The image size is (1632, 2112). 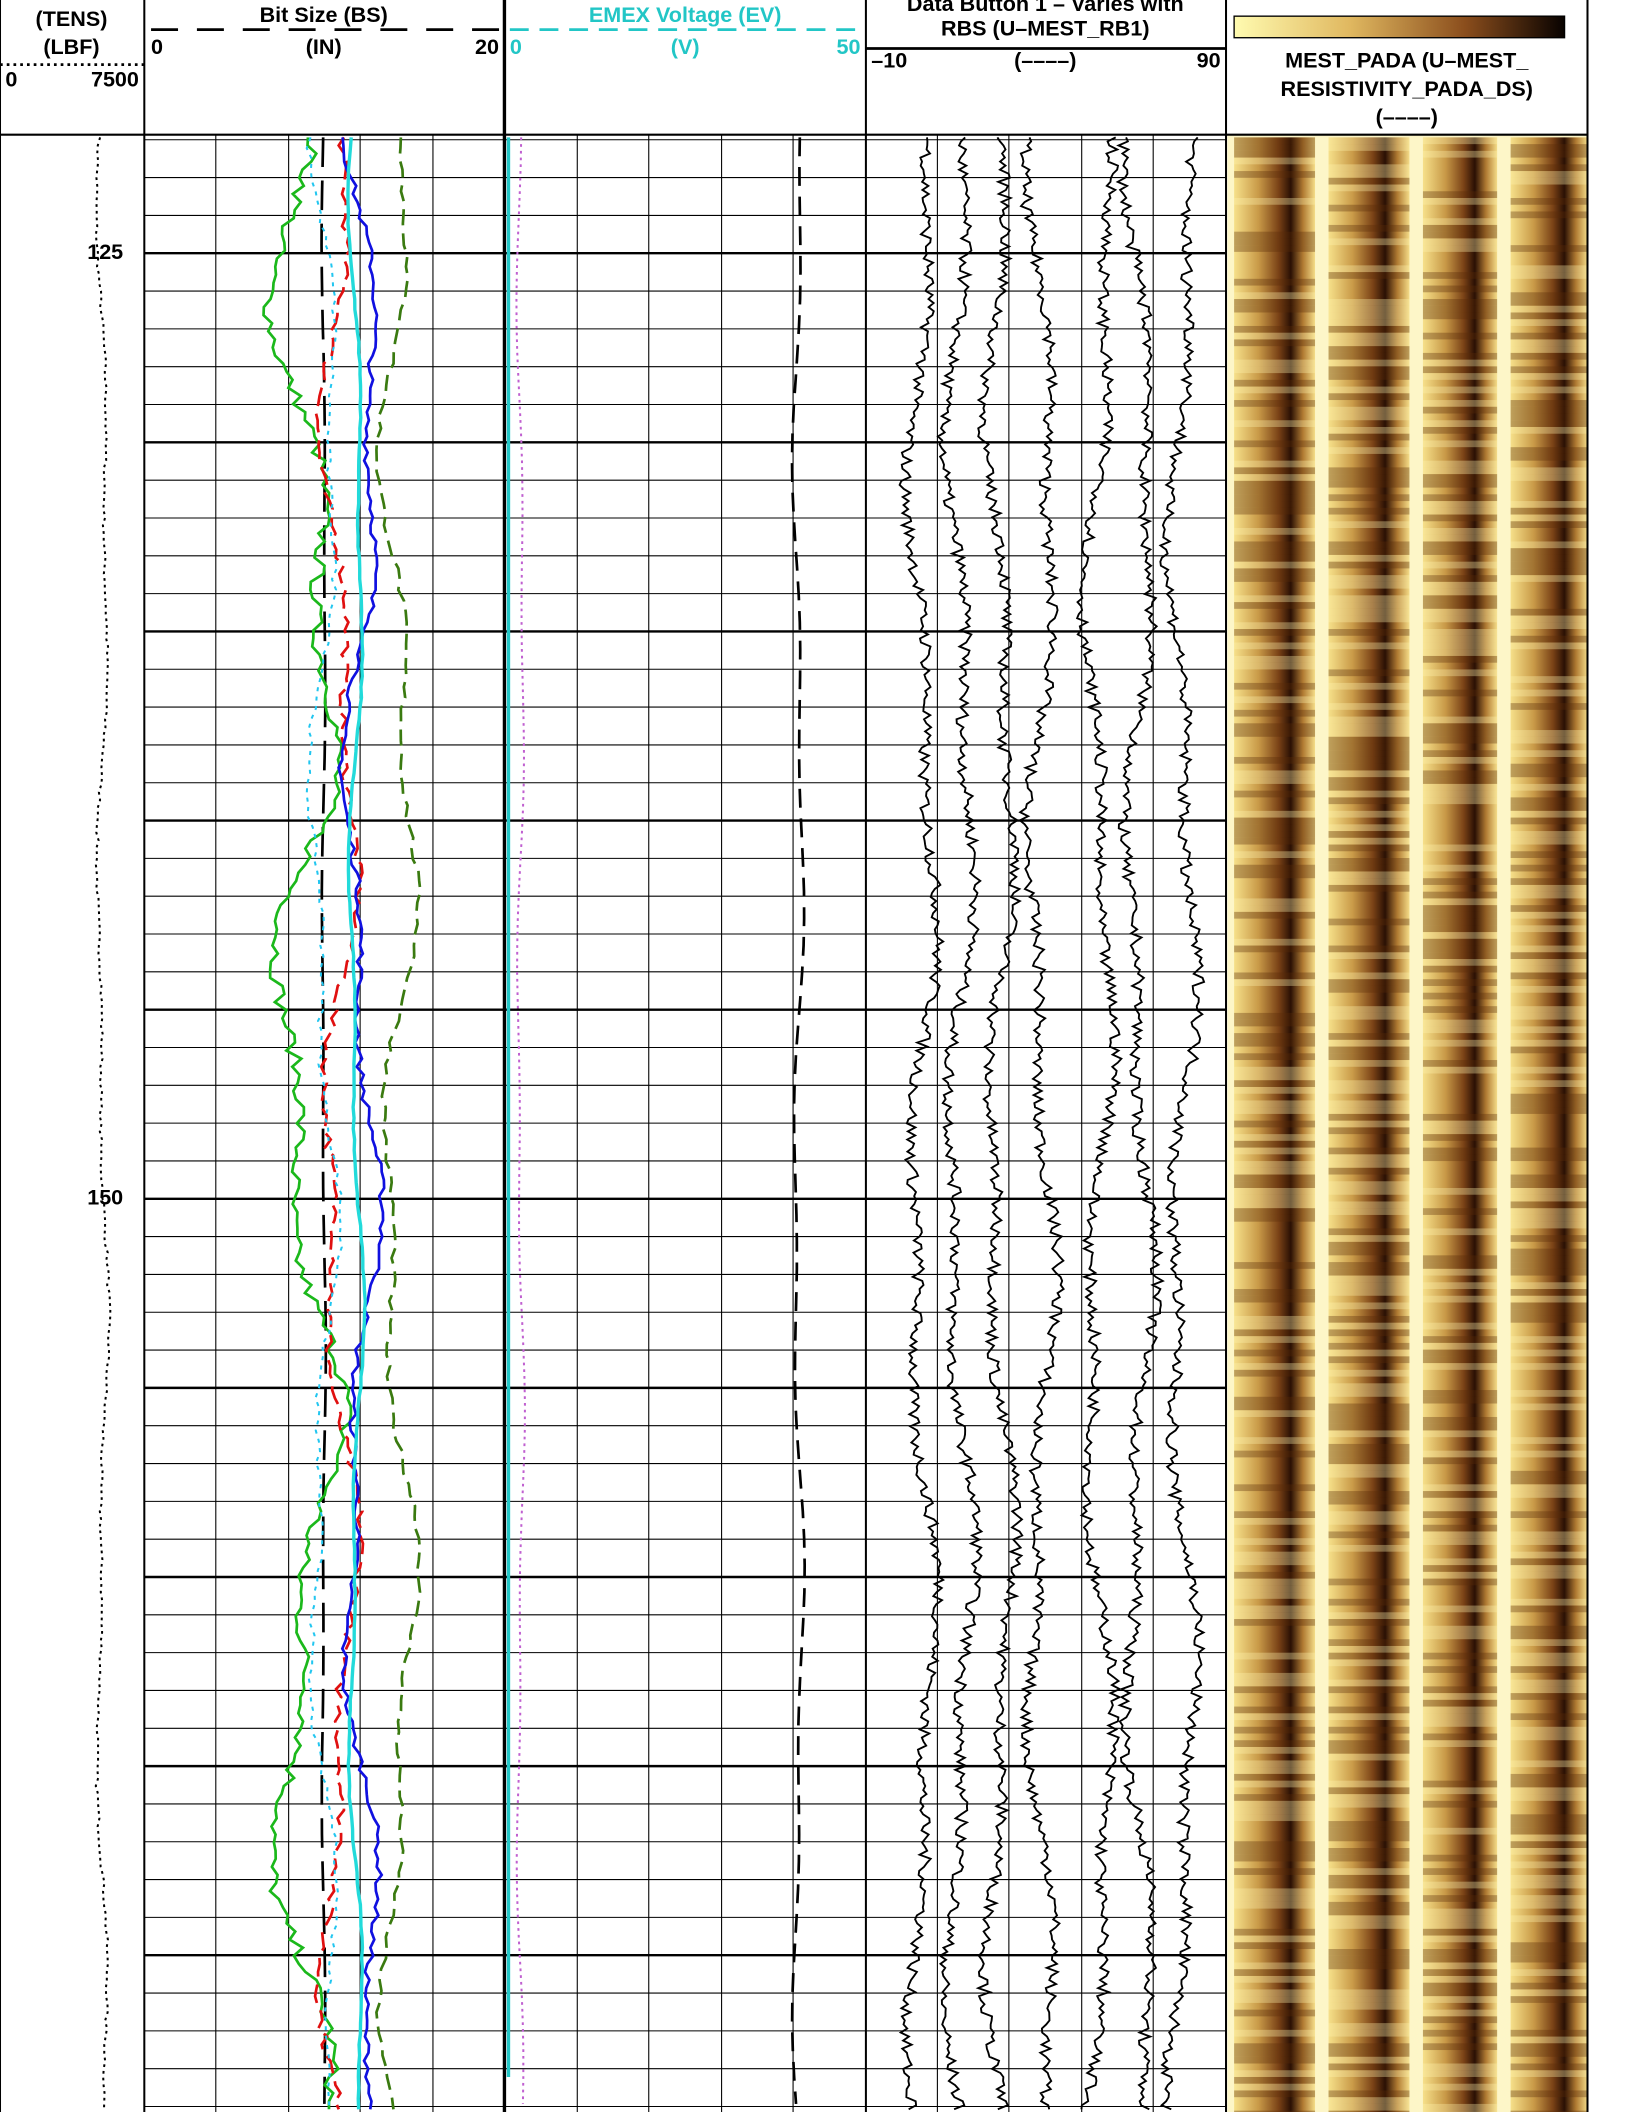 What do you see at coordinates (72, 18) in the screenshot?
I see `track-title: (TENS)` at bounding box center [72, 18].